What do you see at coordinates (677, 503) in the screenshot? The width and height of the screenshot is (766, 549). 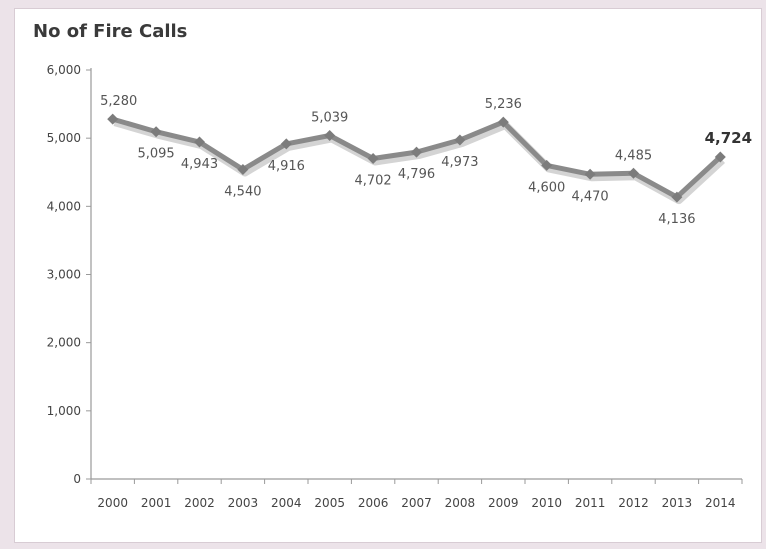 I see `x-tick-label: 2013` at bounding box center [677, 503].